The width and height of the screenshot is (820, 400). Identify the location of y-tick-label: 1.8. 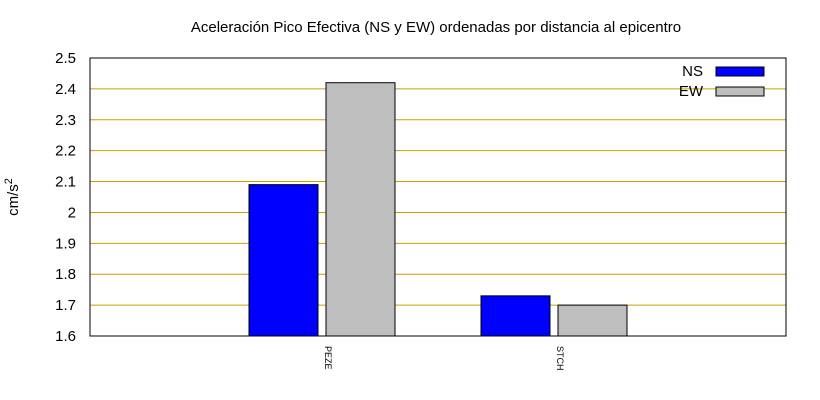
(65, 274).